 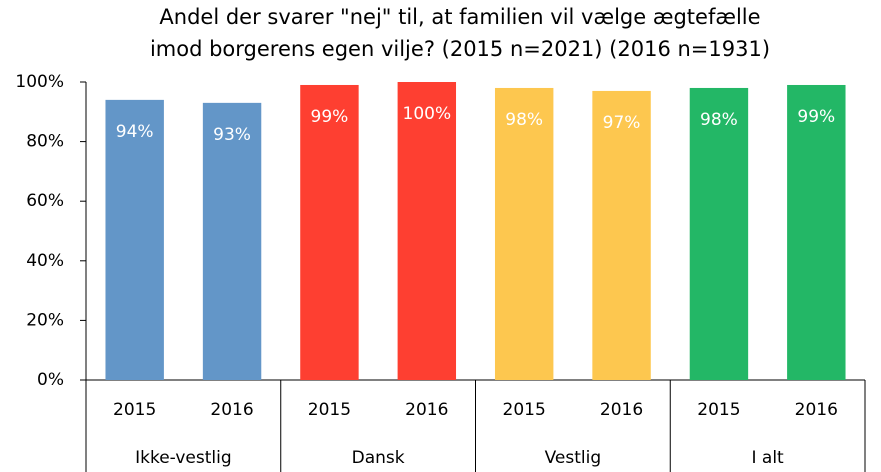 I want to click on value-label: 100%, so click(x=427, y=114).